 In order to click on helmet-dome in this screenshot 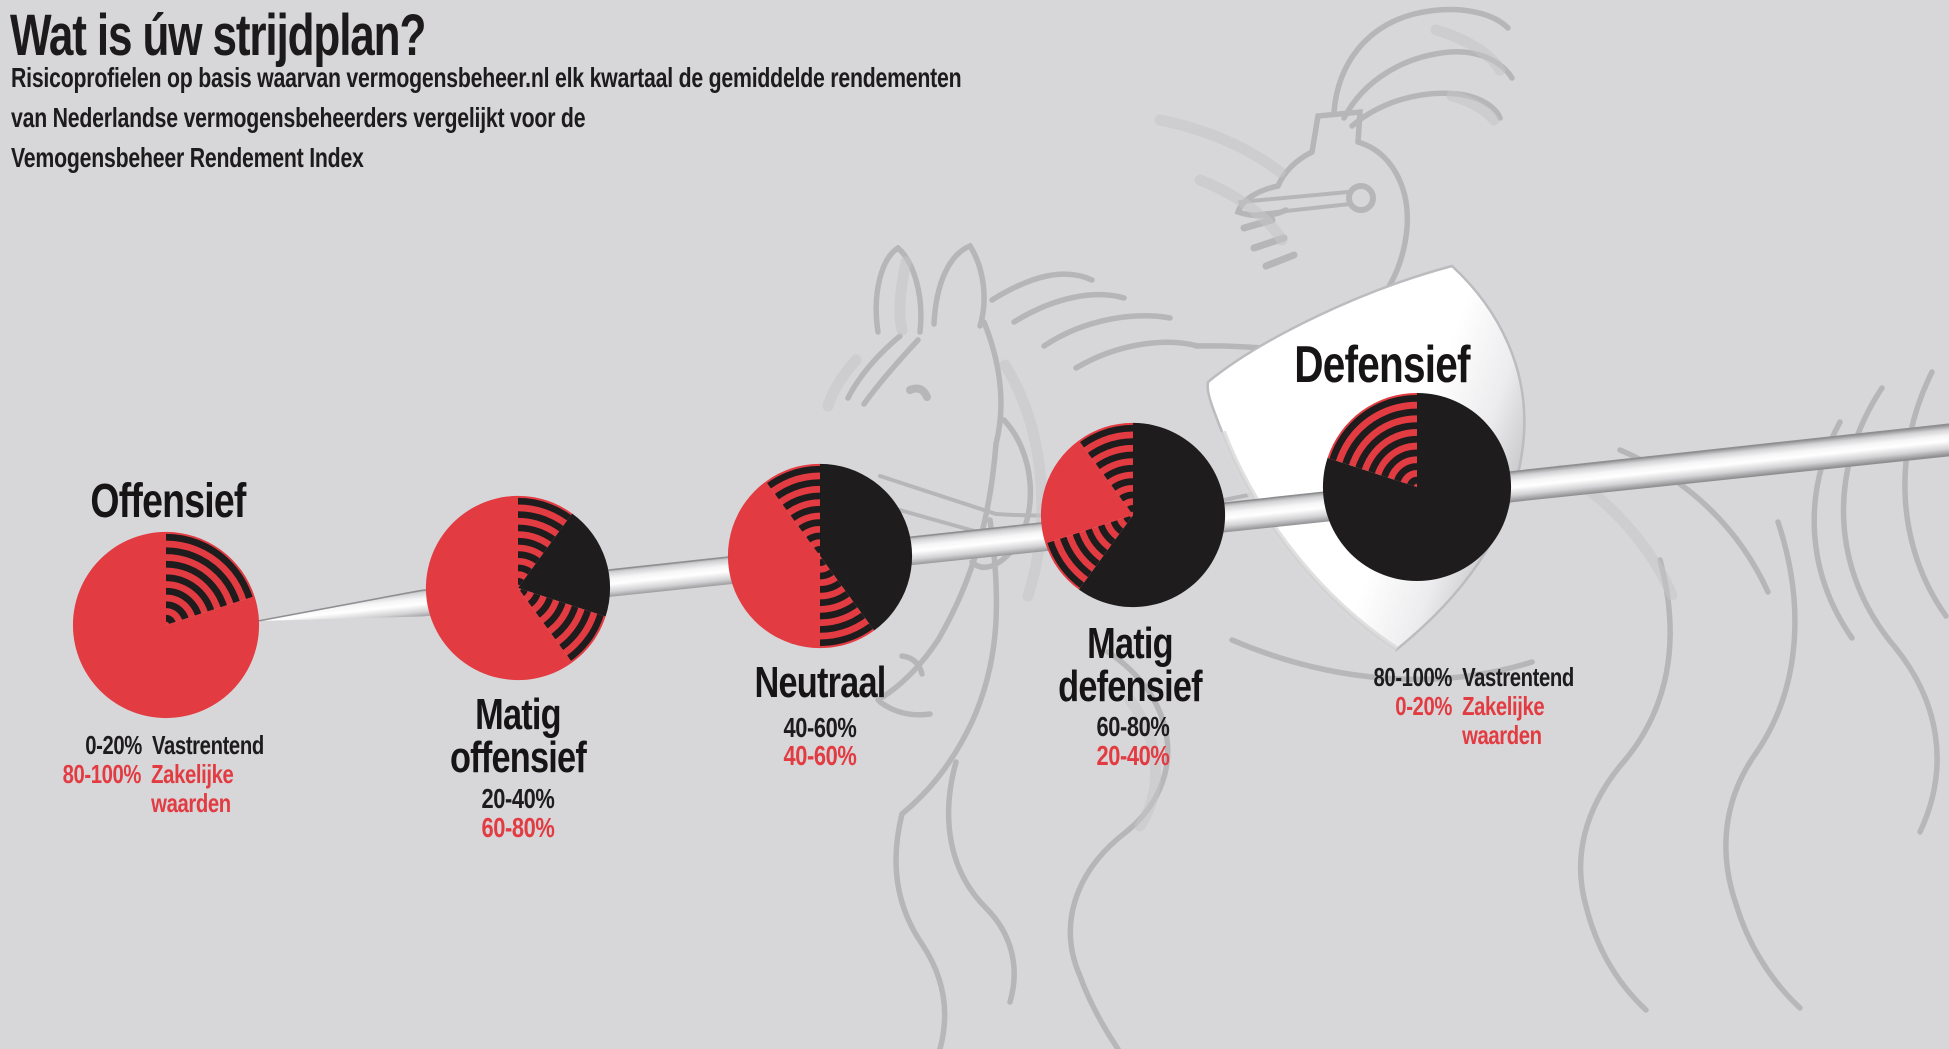, I will do `click(1383, 230)`.